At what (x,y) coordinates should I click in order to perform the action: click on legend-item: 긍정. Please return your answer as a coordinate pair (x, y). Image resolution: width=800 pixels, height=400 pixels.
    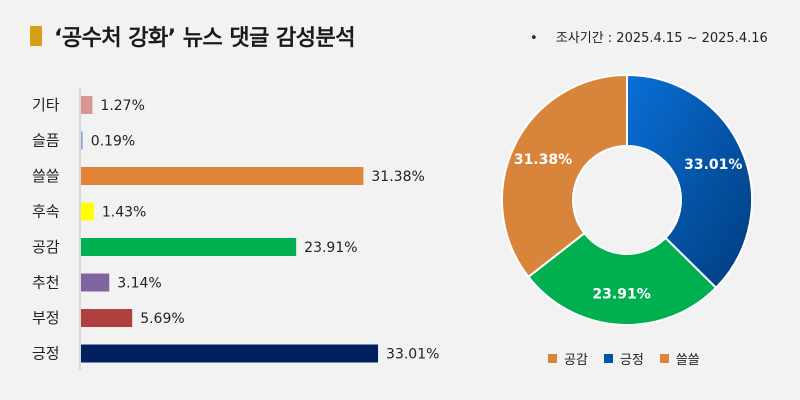
    Looking at the image, I should click on (623, 358).